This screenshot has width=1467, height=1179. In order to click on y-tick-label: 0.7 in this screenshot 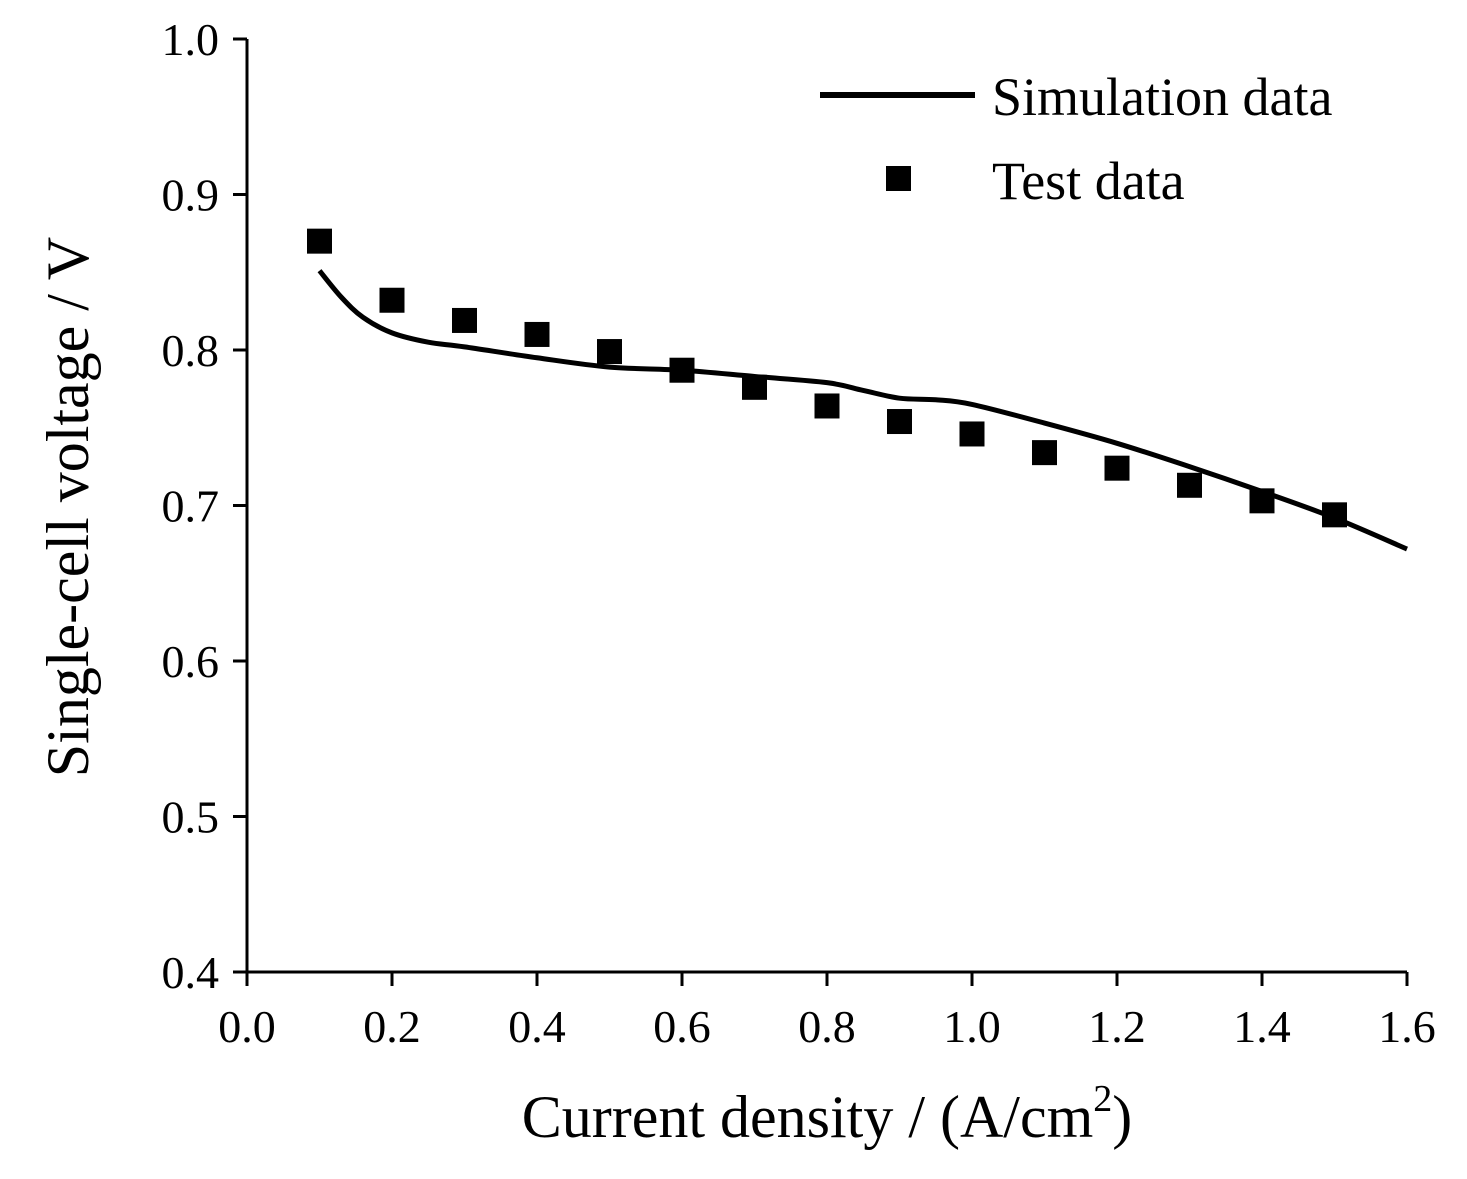, I will do `click(191, 506)`.